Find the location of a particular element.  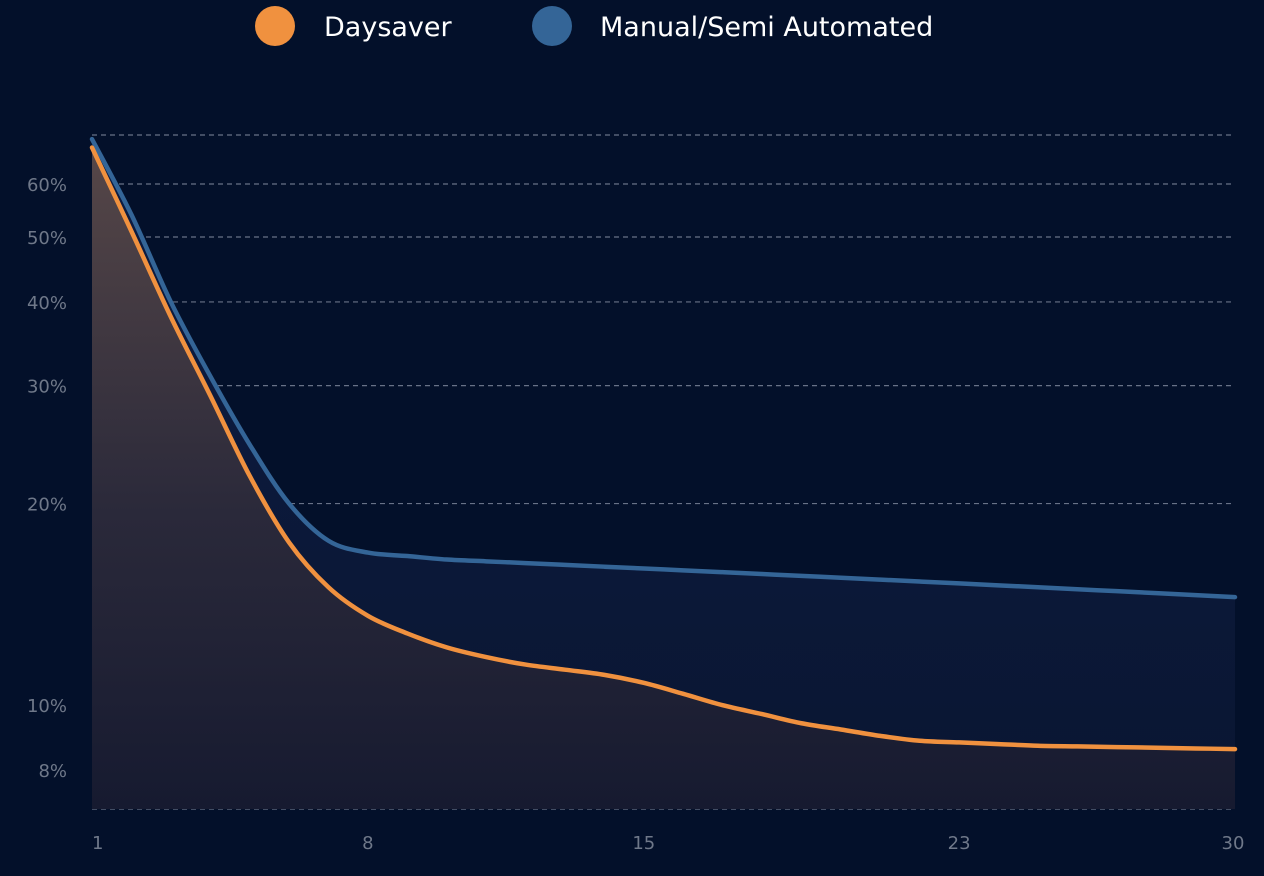

y-tick-label: 40% is located at coordinates (47, 303).